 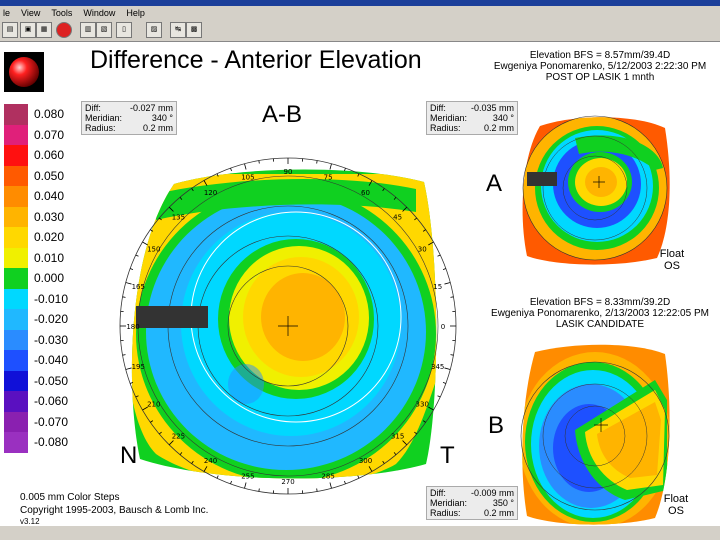 What do you see at coordinates (28, 30) in the screenshot?
I see `save-icon: ▣` at bounding box center [28, 30].